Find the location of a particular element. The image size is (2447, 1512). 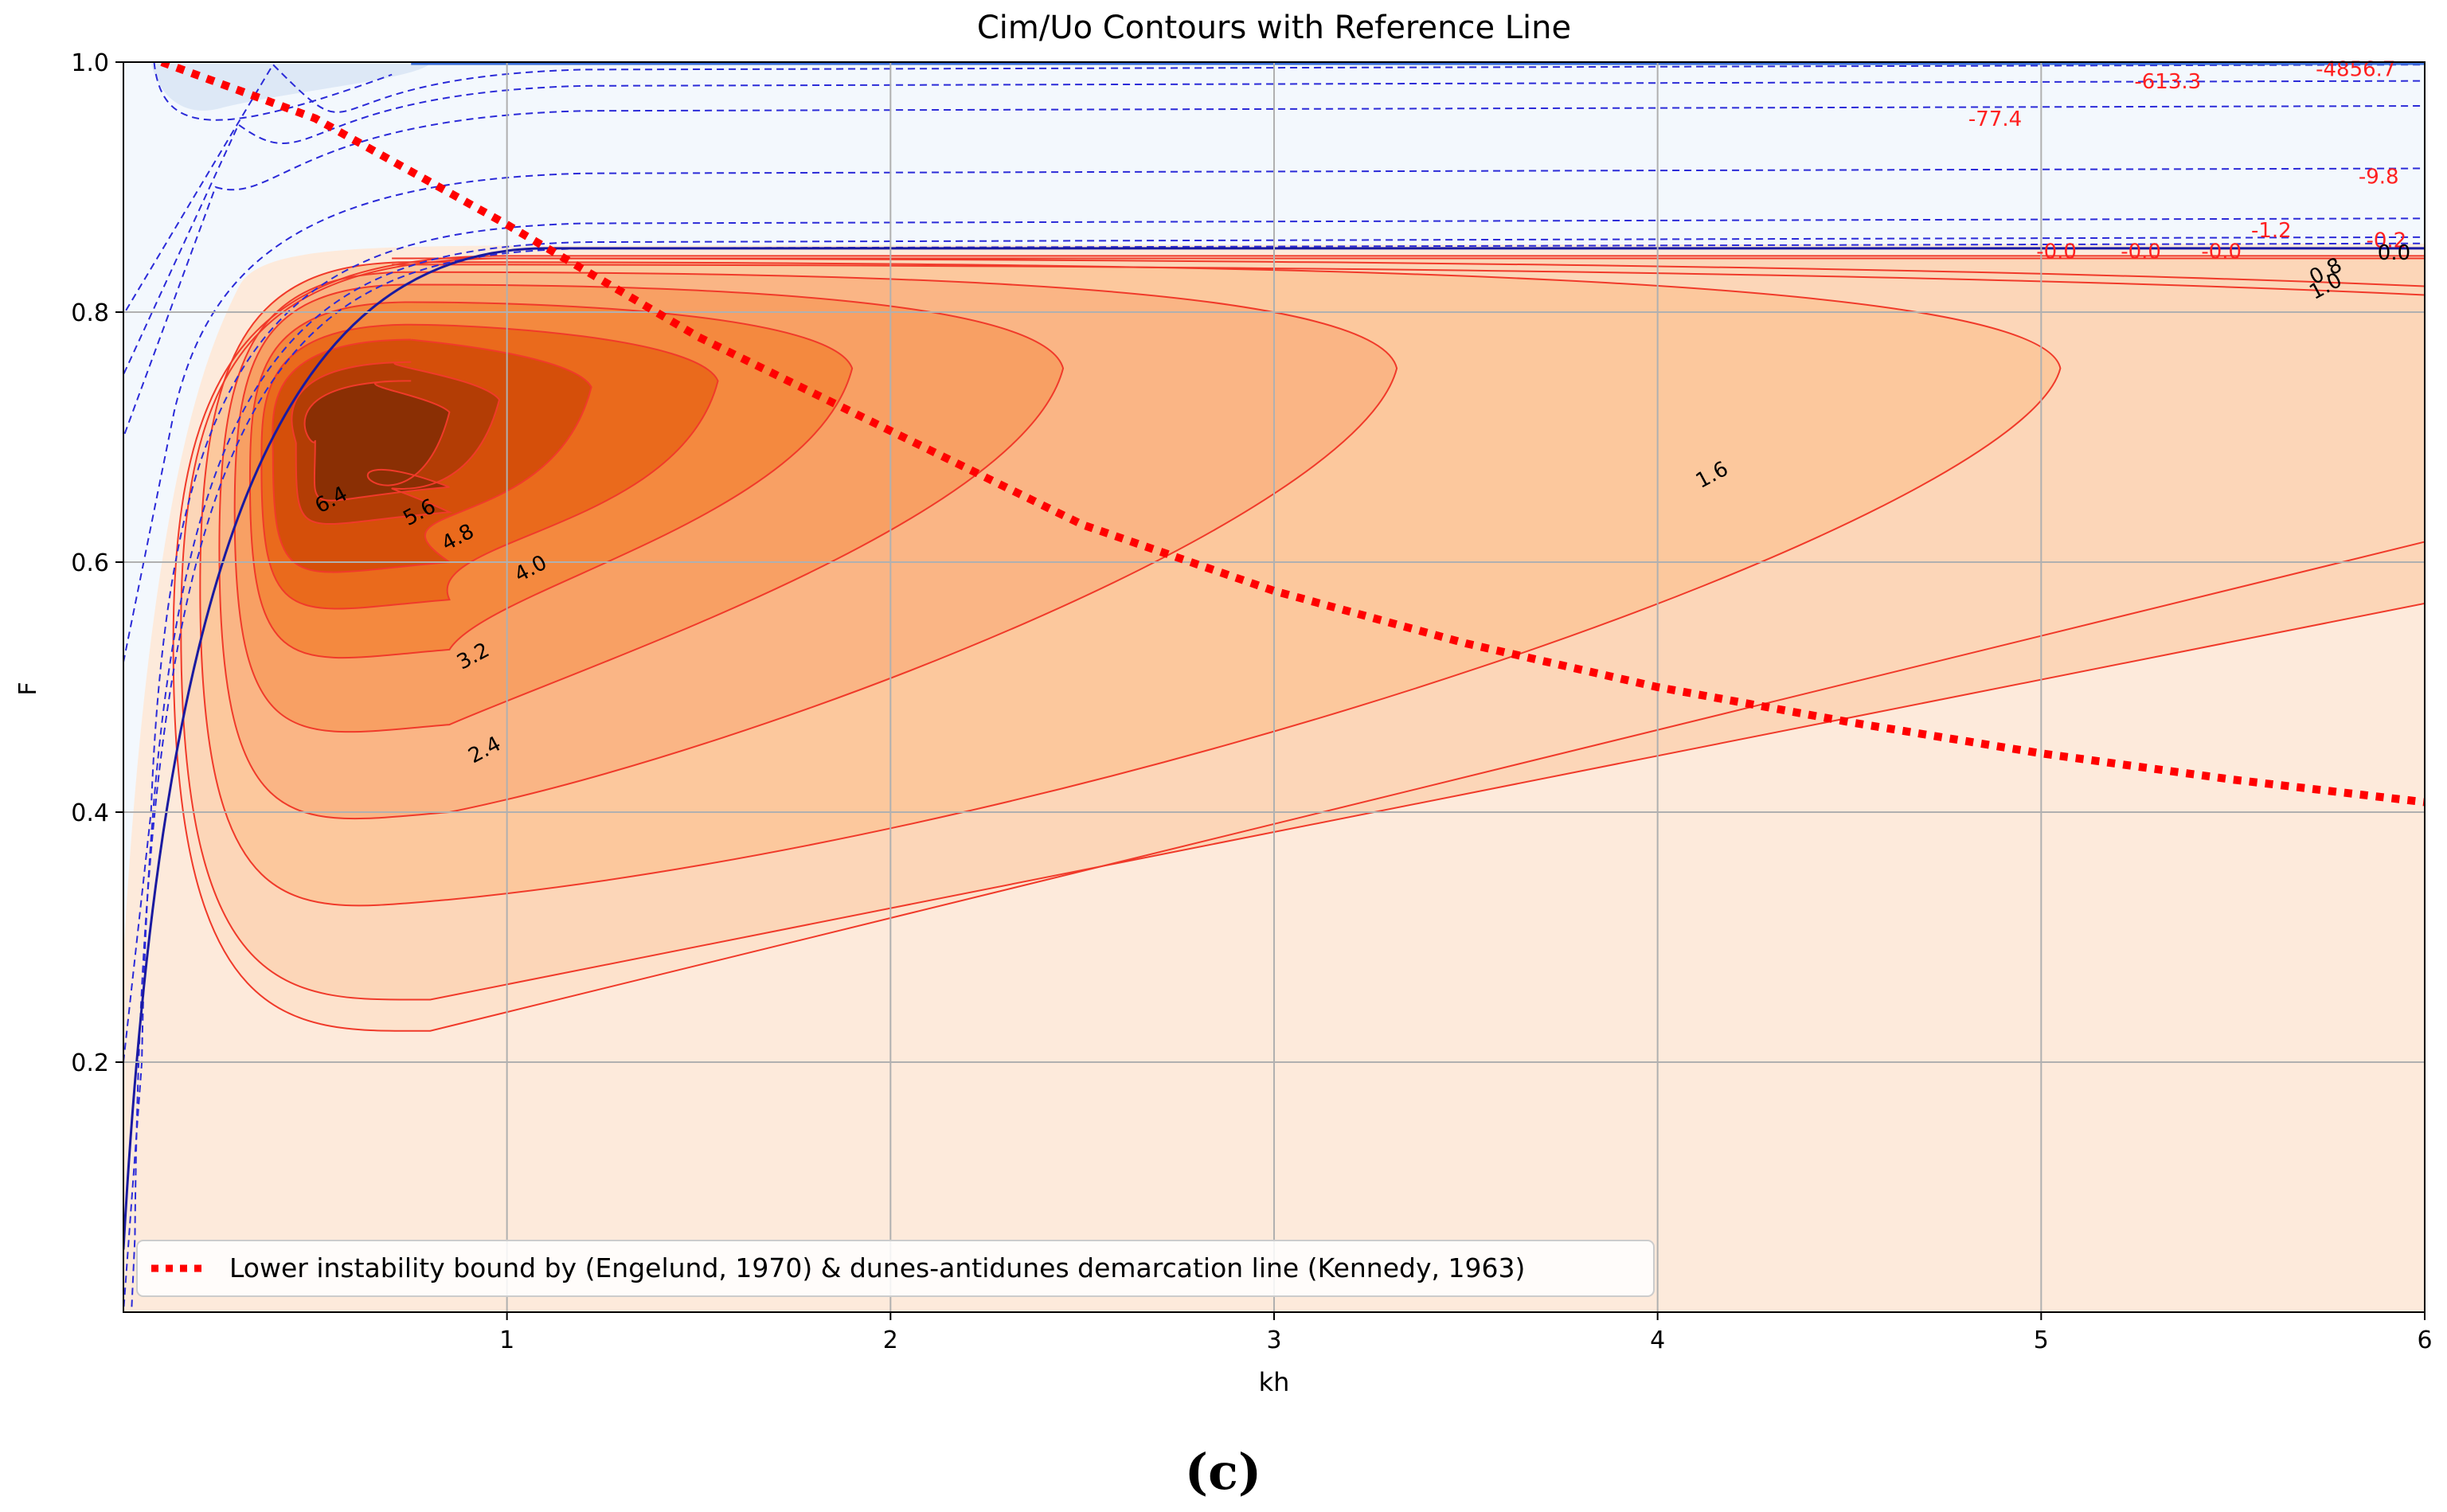

y-tick-label: 0.2 is located at coordinates (90, 1063).